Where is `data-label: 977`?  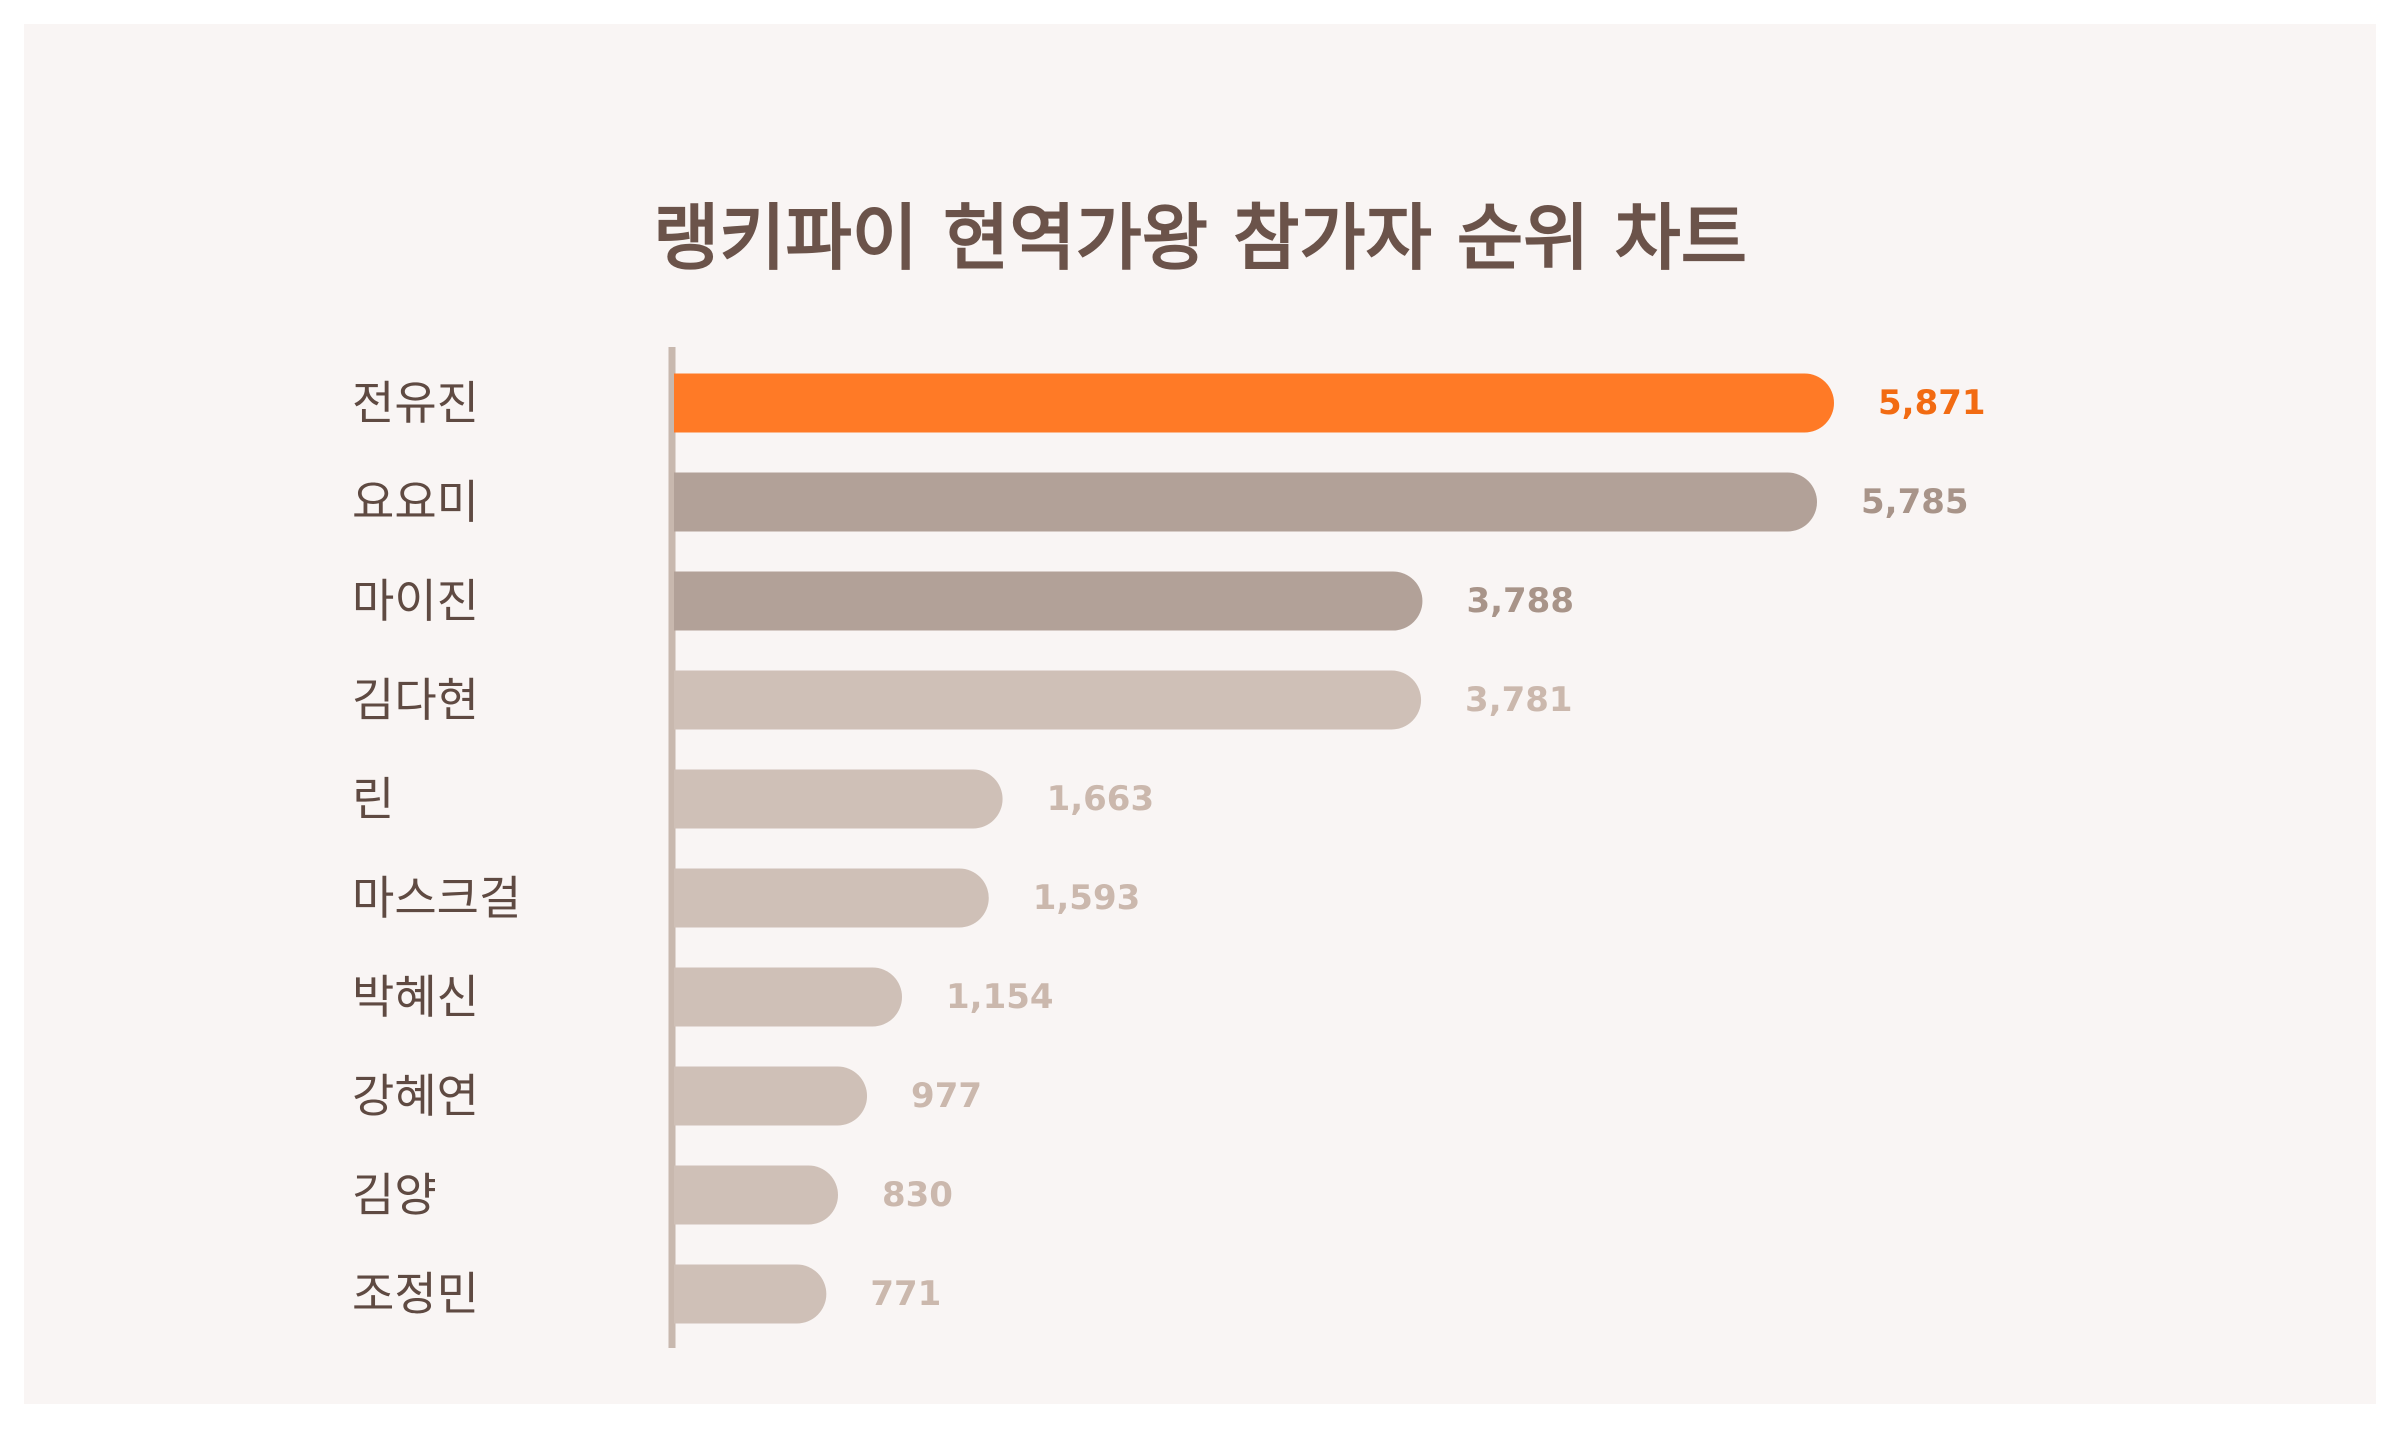
data-label: 977 is located at coordinates (946, 1096).